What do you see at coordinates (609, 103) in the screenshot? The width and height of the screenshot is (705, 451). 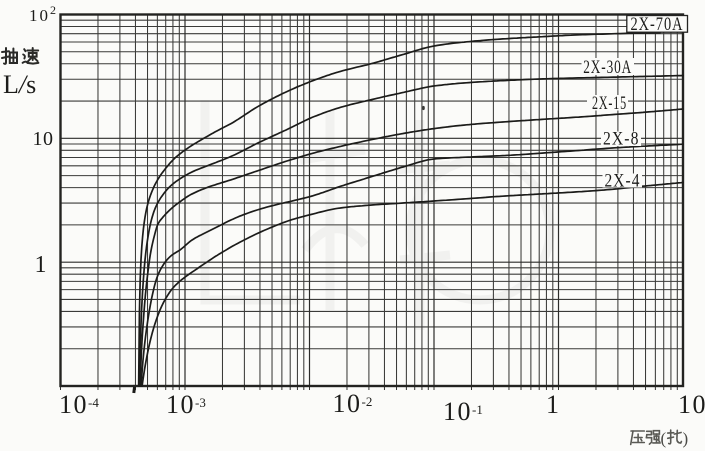 I see `svg-text: 2X-15` at bounding box center [609, 103].